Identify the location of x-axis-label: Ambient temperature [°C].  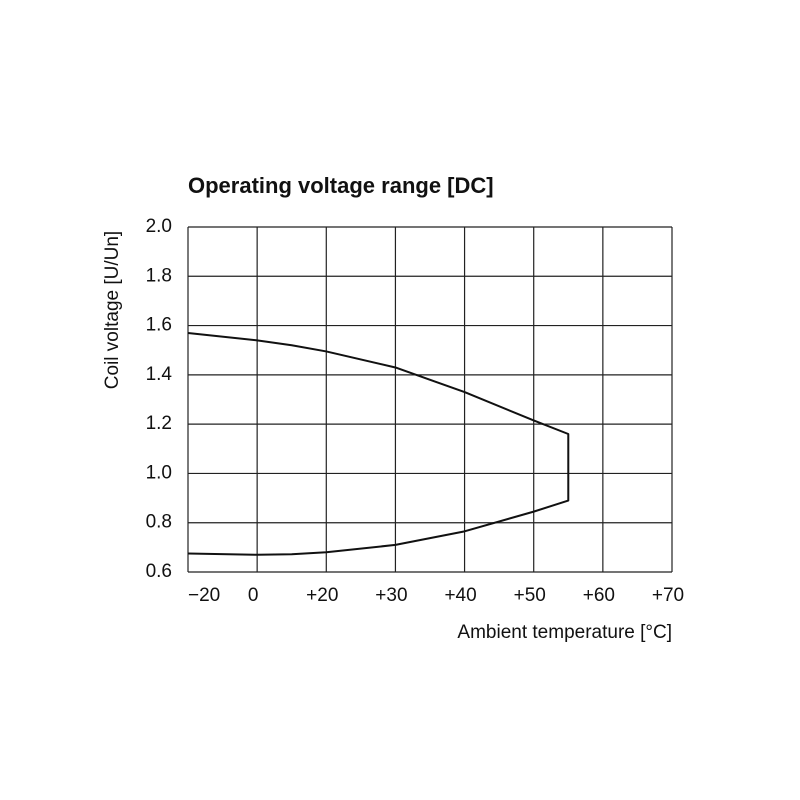
(564, 632).